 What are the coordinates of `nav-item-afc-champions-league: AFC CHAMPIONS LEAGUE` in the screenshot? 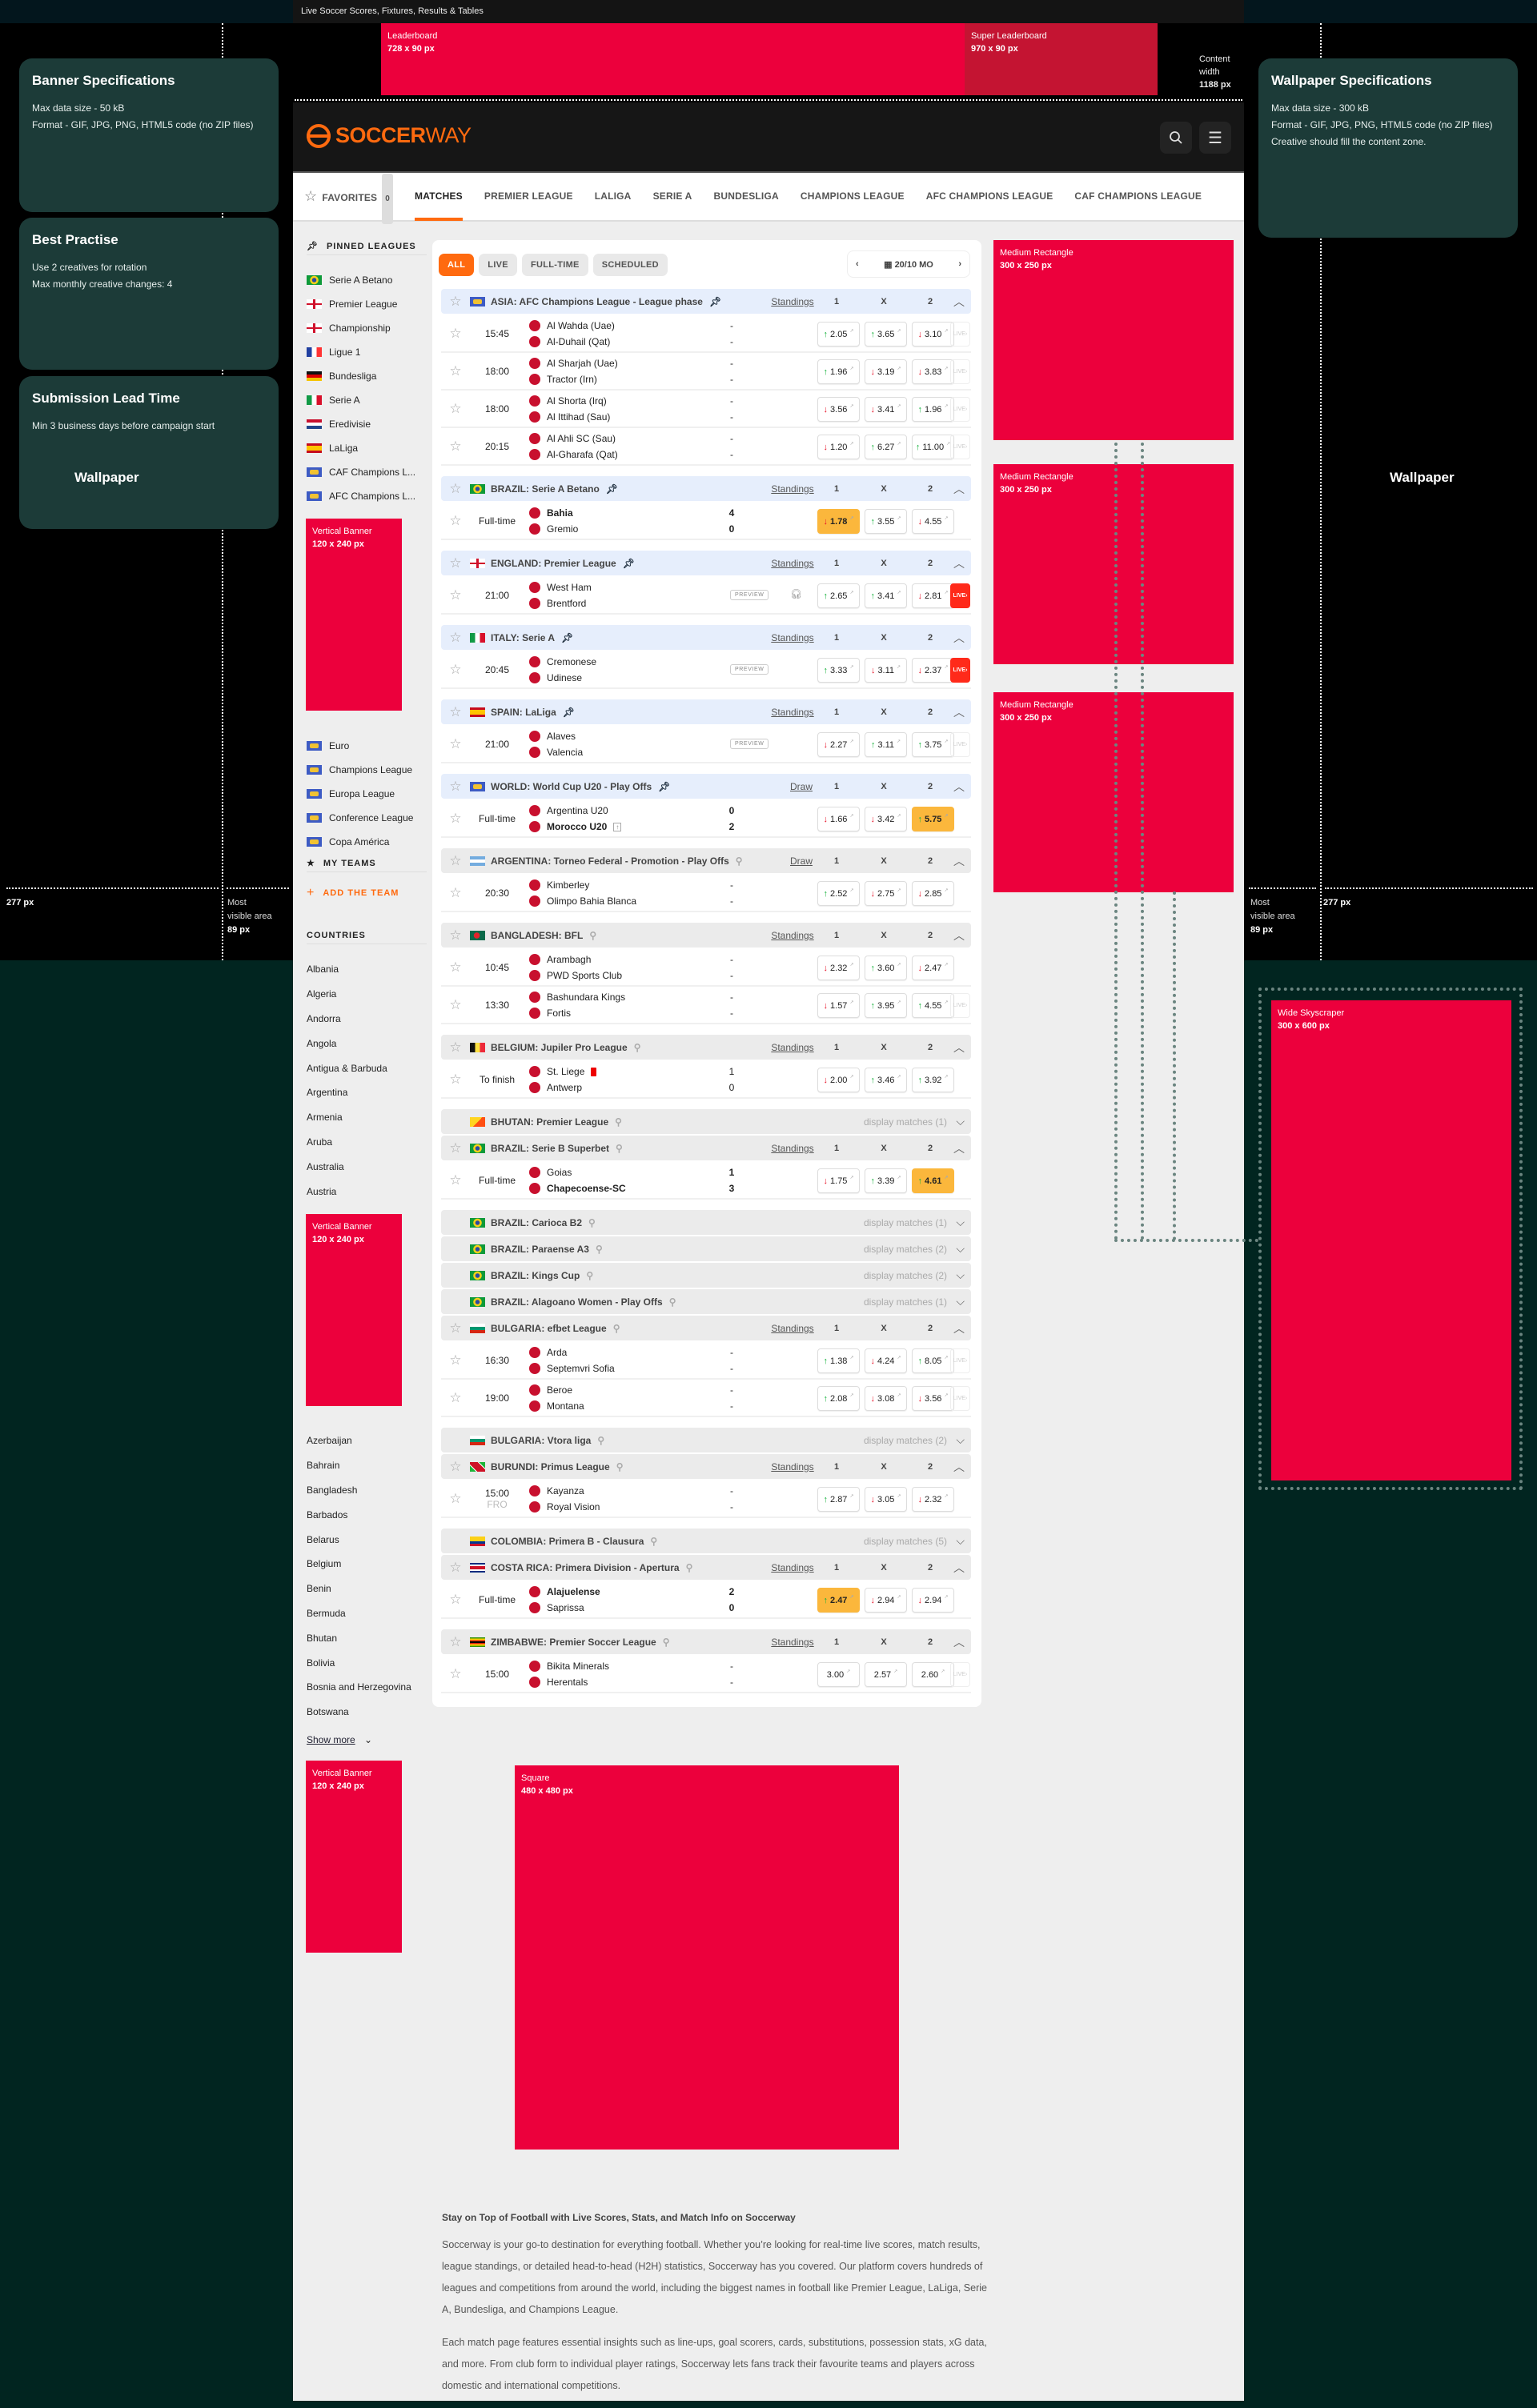 It's located at (989, 196).